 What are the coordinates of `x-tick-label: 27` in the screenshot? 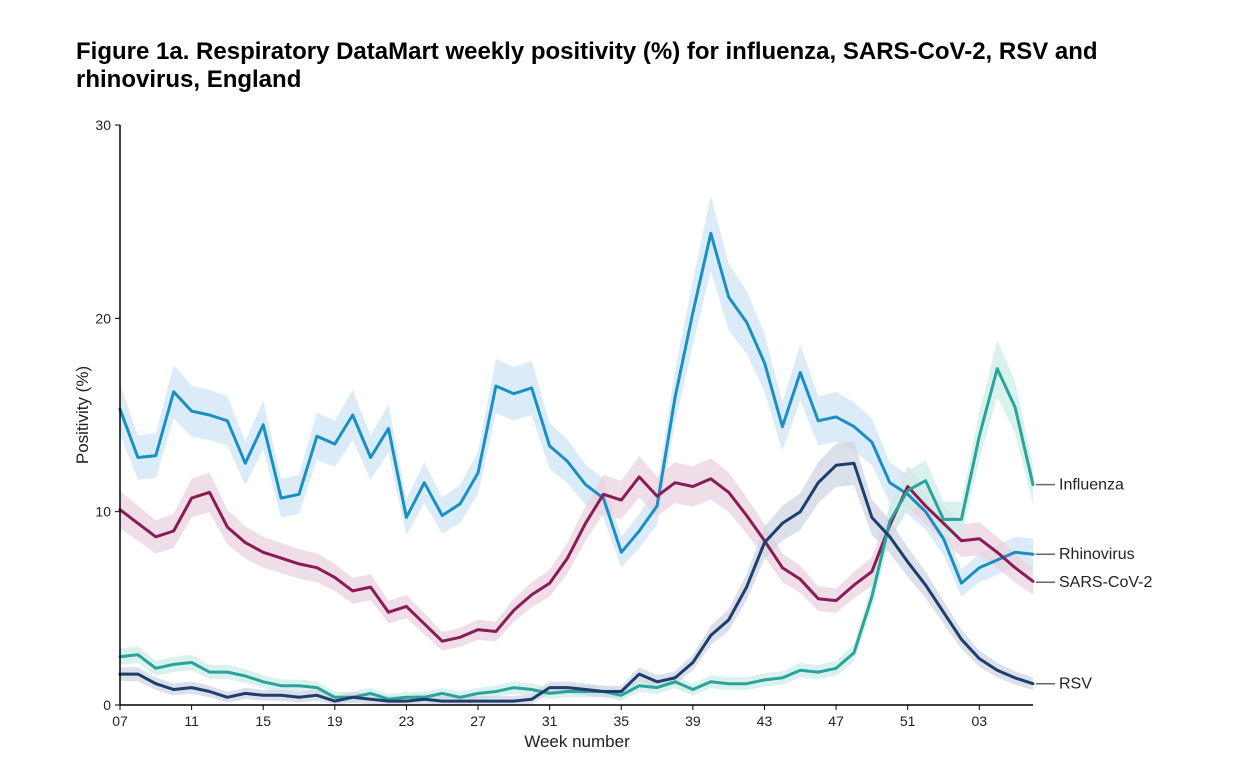 It's located at (478, 721).